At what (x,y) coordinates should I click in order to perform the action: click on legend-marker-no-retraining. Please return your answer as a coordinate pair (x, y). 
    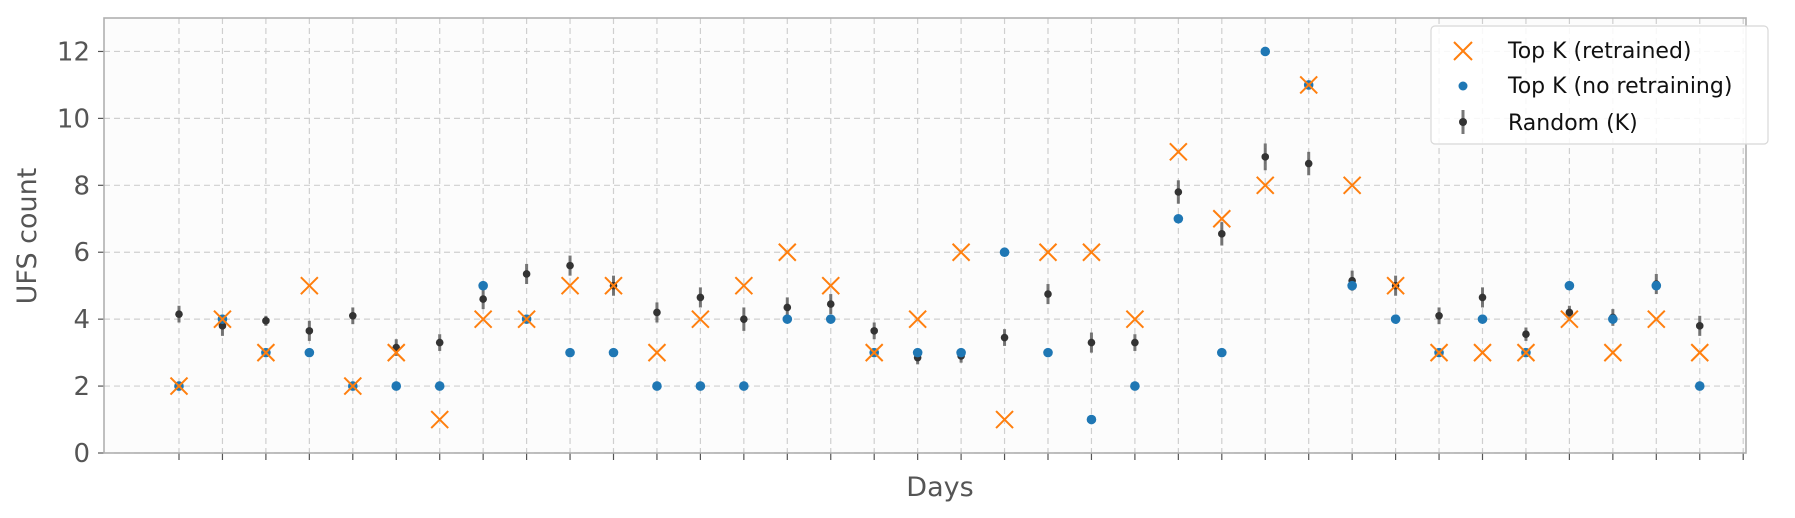
    Looking at the image, I should click on (1463, 86).